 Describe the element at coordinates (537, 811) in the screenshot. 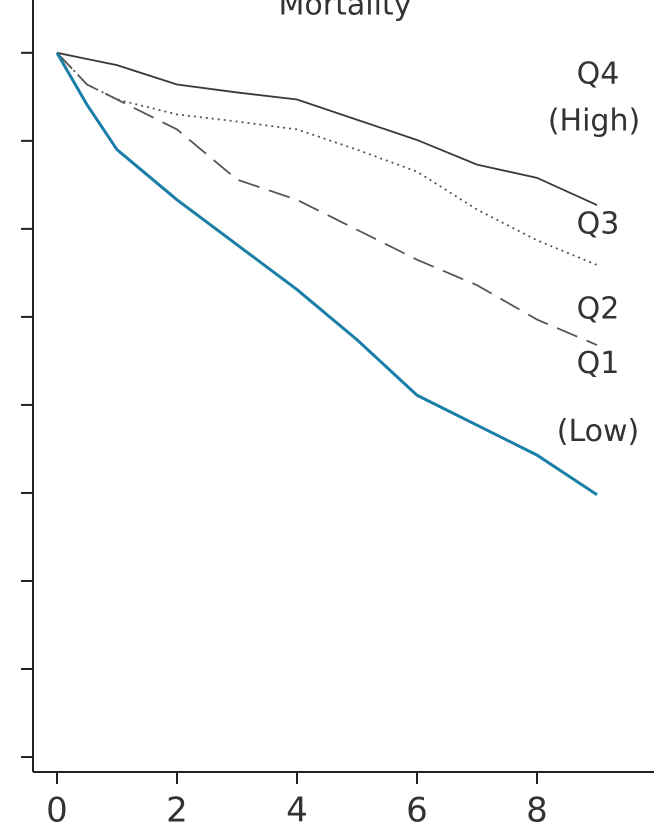

I see `x-tick-label: 8` at that location.